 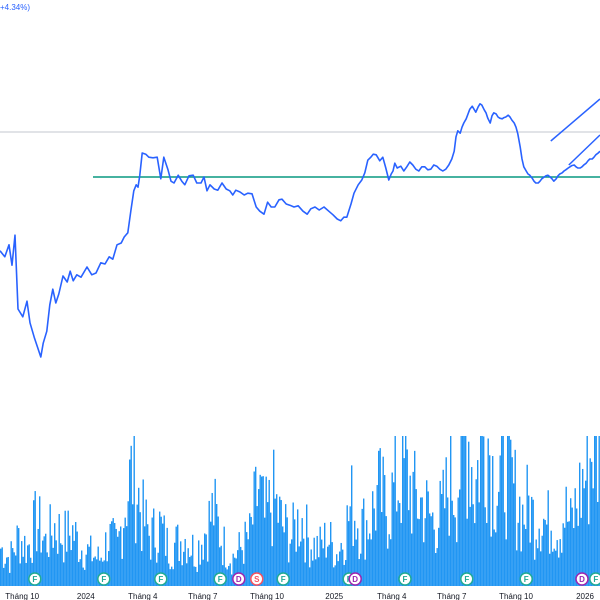 I want to click on x-tick-label: 2025, so click(x=334, y=596).